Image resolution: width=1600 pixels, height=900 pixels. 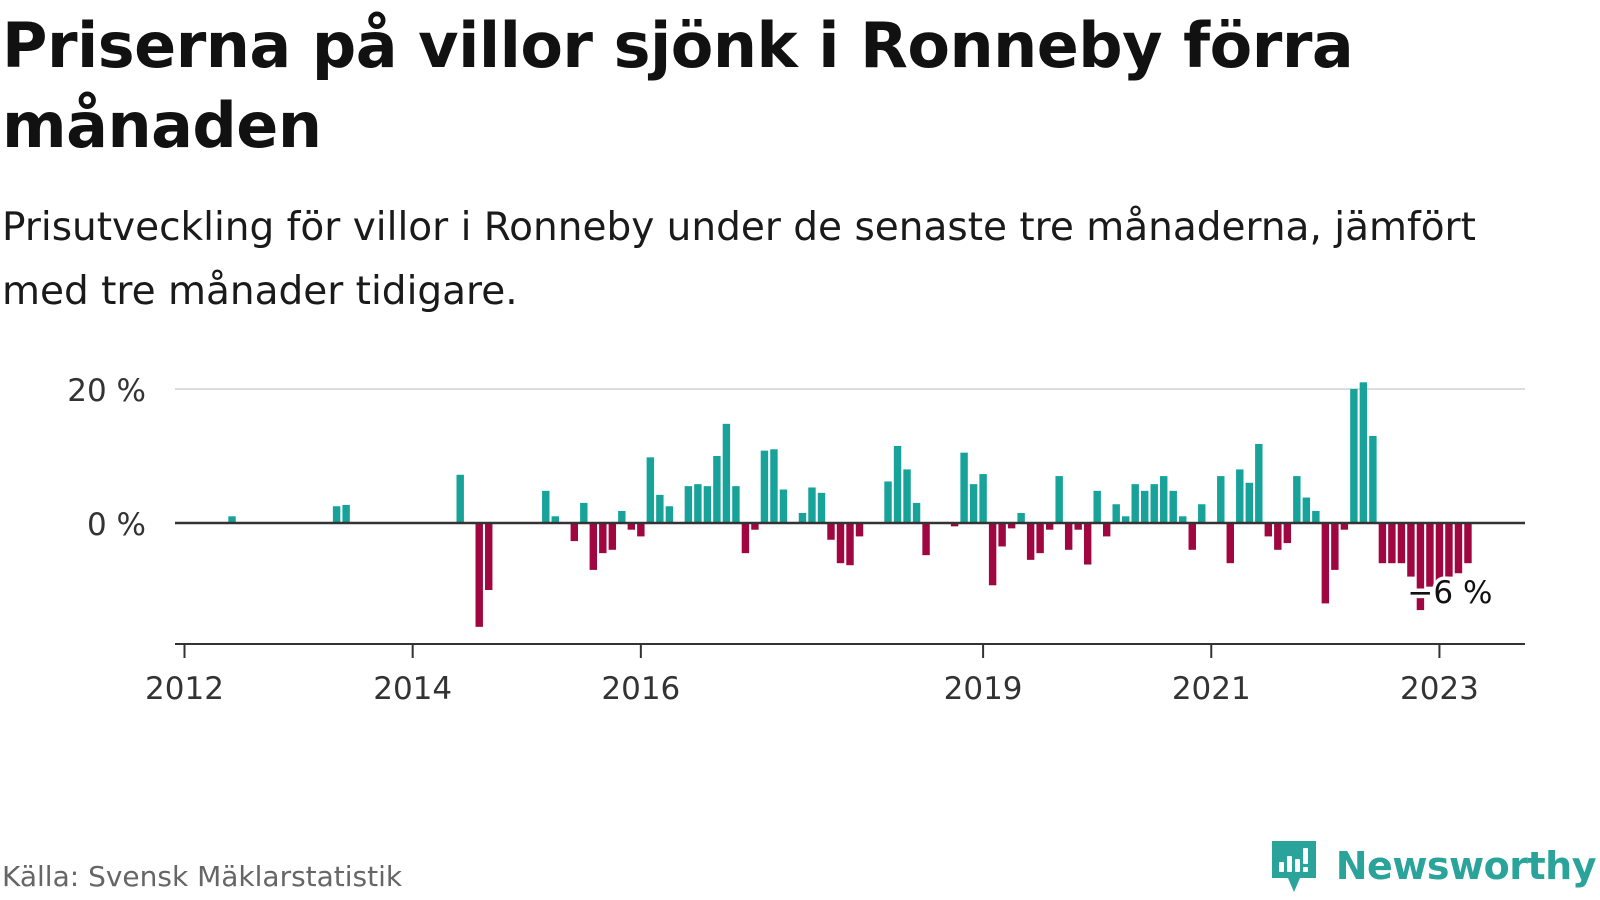 What do you see at coordinates (116, 525) in the screenshot?
I see `y-tick-label: 0 %` at bounding box center [116, 525].